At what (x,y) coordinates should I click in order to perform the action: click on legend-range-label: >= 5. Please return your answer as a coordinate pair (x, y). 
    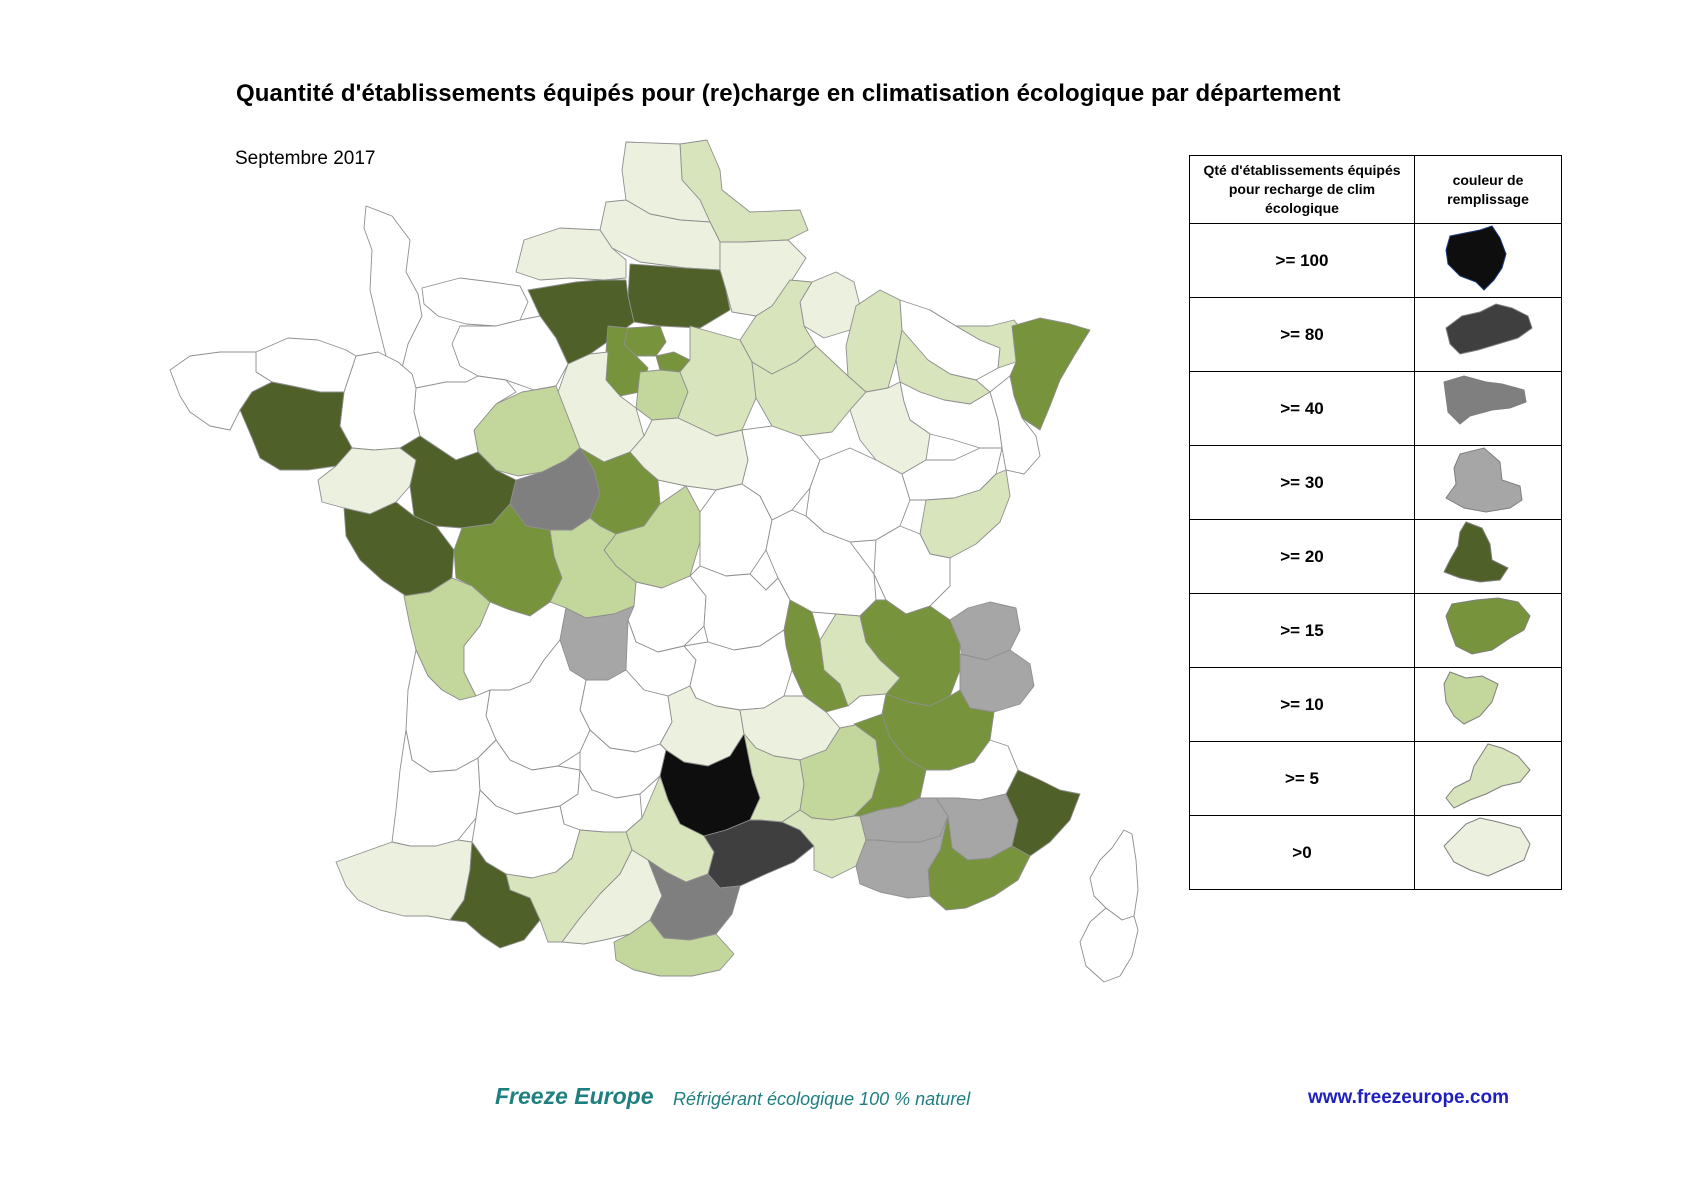
    Looking at the image, I should click on (1302, 778).